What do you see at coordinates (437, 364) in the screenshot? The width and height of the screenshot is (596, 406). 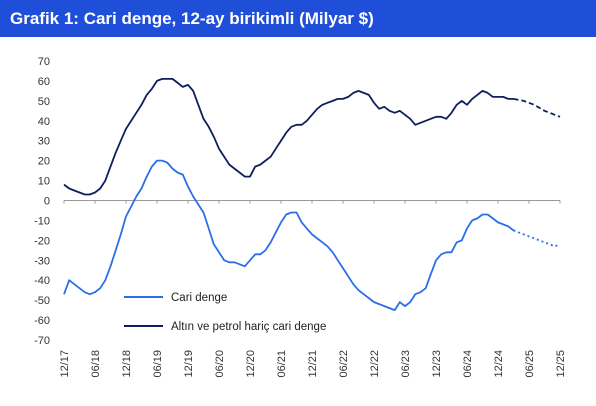 I see `x-tick-label: 12/23` at bounding box center [437, 364].